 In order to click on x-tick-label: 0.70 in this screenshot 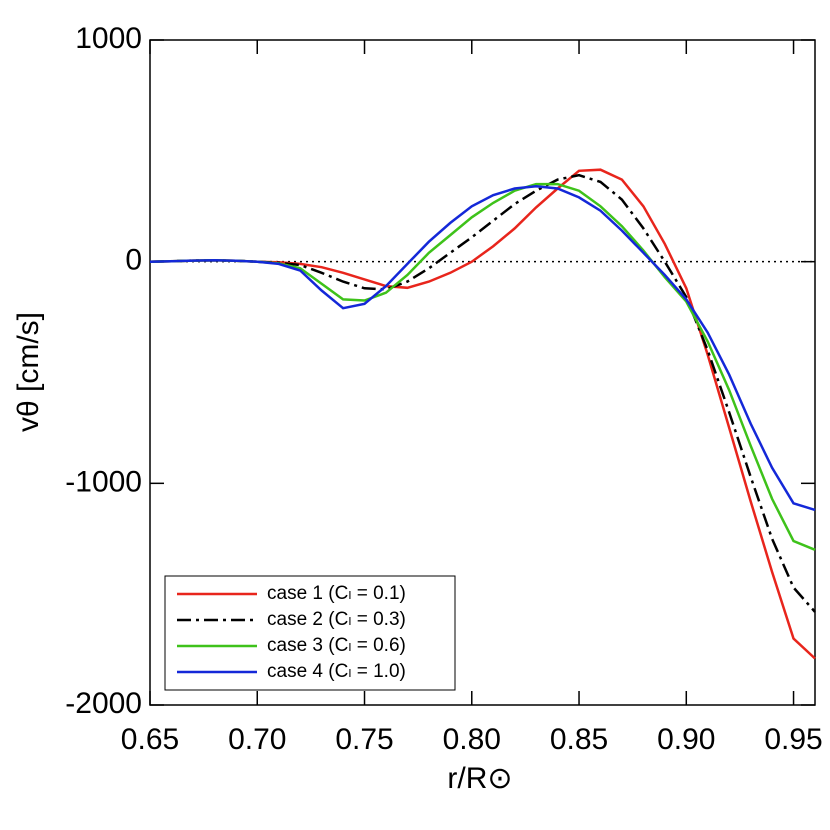, I will do `click(257, 739)`.